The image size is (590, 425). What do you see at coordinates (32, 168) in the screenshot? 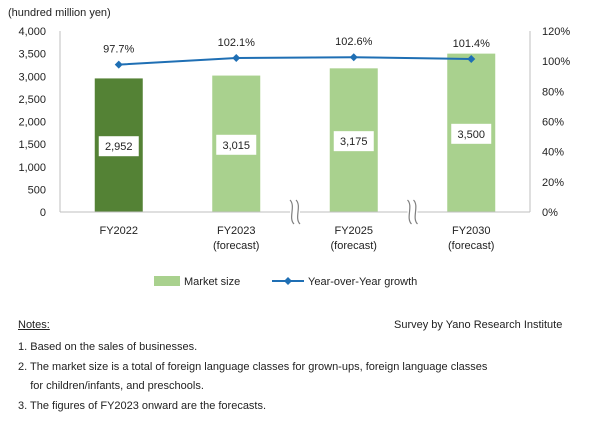
I see `y-left-tick-label: 1,000` at bounding box center [32, 168].